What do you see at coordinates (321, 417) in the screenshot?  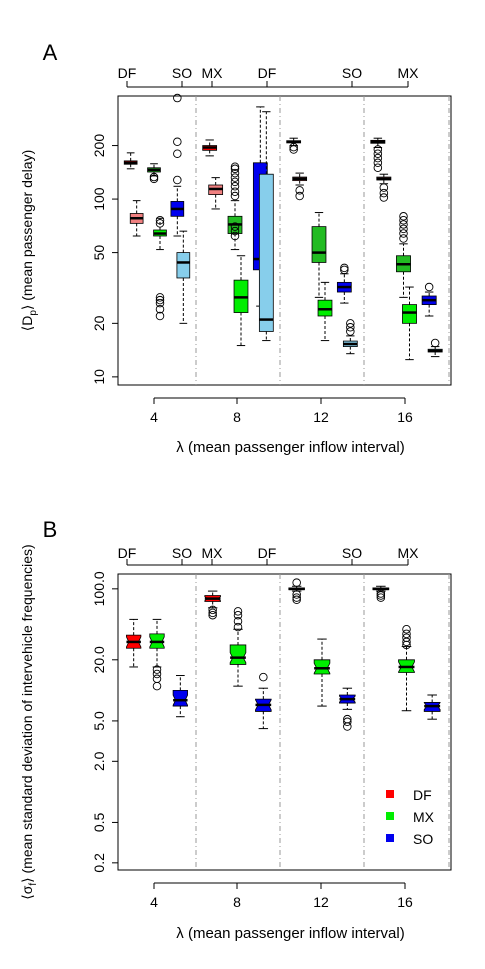 I see `x-tick-label: 12` at bounding box center [321, 417].